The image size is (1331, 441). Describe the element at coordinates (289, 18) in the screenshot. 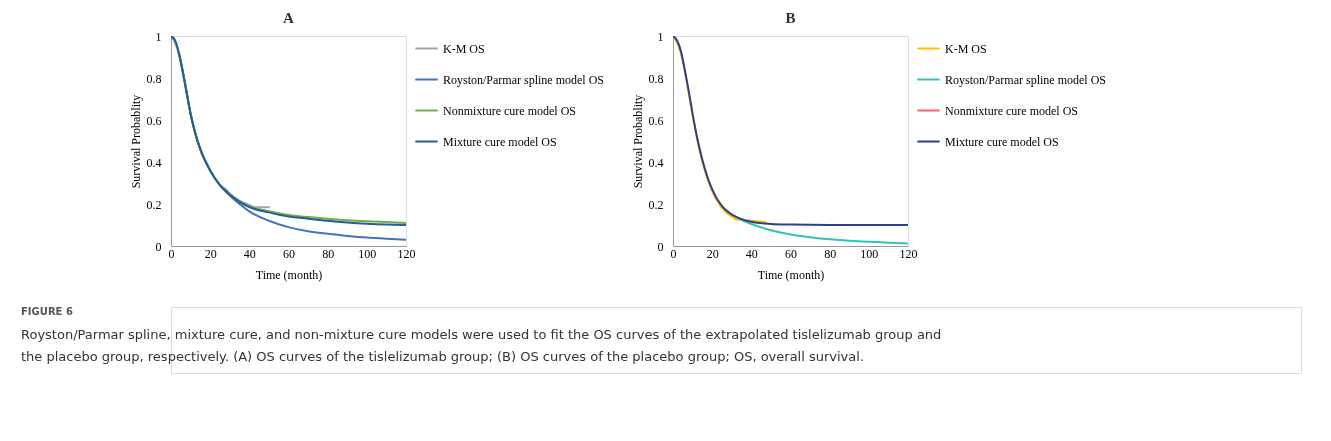

I see `chart-title: A` at that location.